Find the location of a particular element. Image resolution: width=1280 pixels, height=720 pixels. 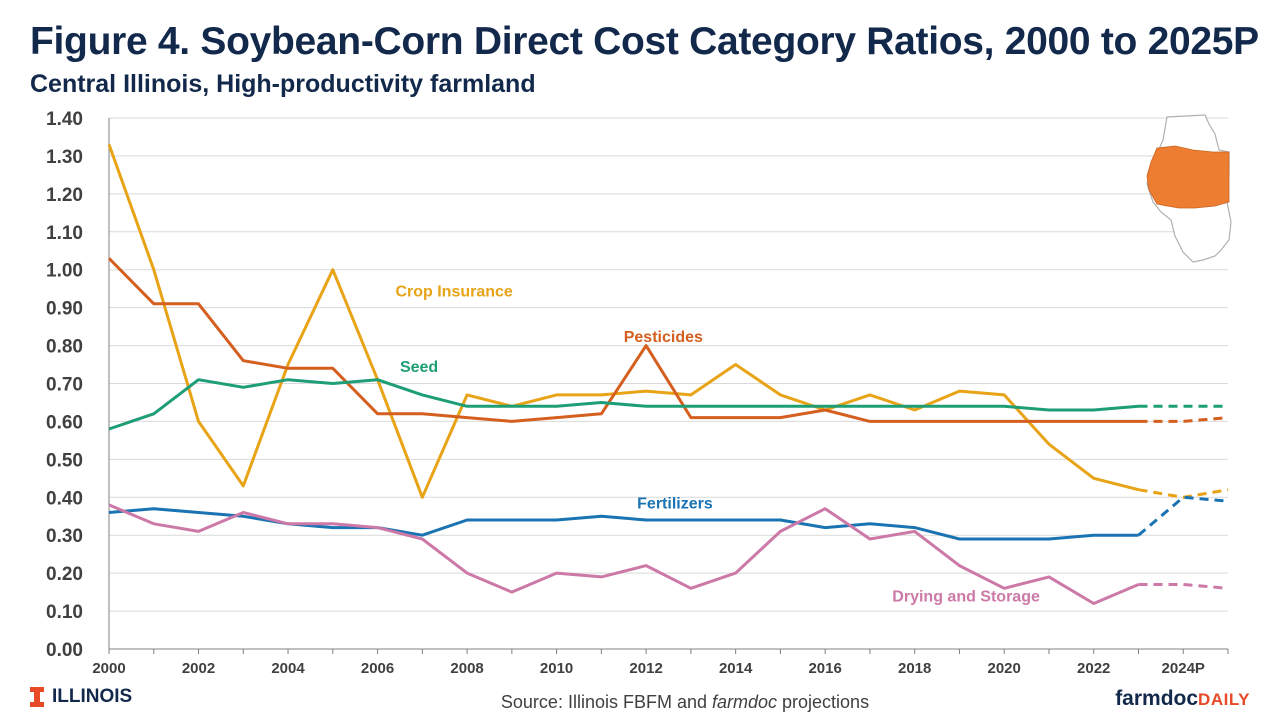

series-label-drying-and-storage: Drying and Storage is located at coordinates (966, 597).